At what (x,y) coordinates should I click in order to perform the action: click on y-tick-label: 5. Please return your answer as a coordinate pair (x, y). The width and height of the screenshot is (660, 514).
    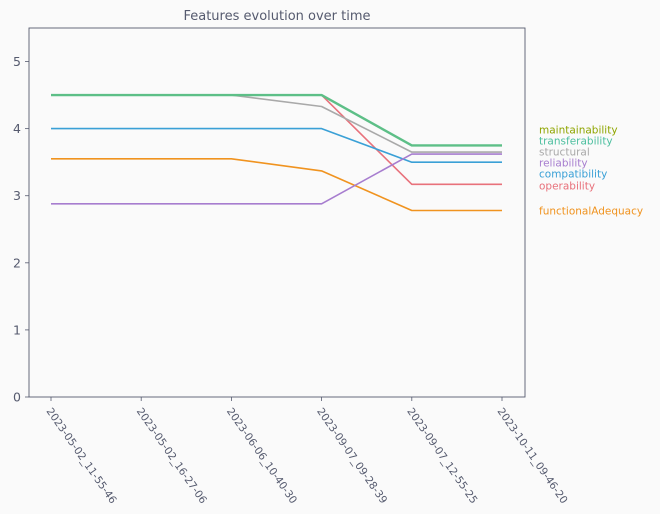
    Looking at the image, I should click on (17, 61).